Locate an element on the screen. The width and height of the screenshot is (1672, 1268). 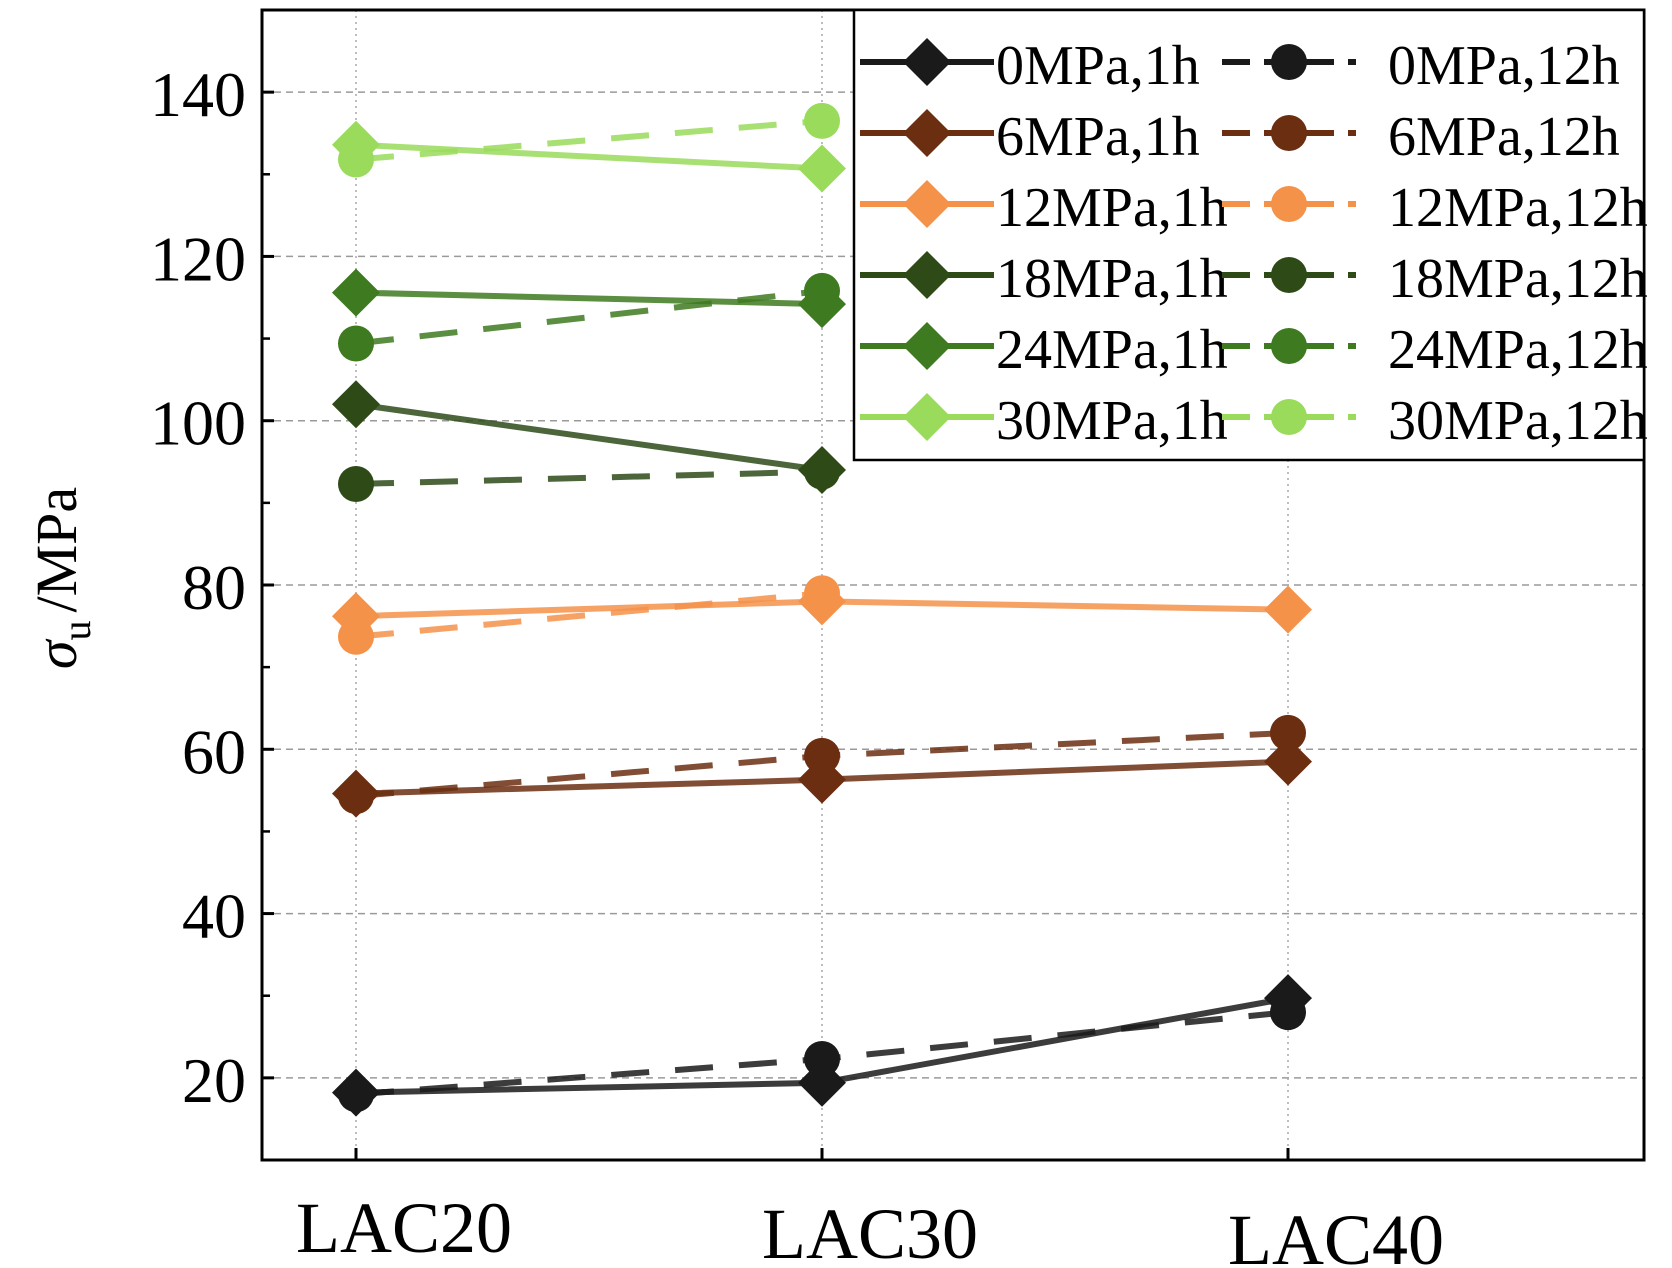
legend-item: 6MPa,1h is located at coordinates (1030, 137).